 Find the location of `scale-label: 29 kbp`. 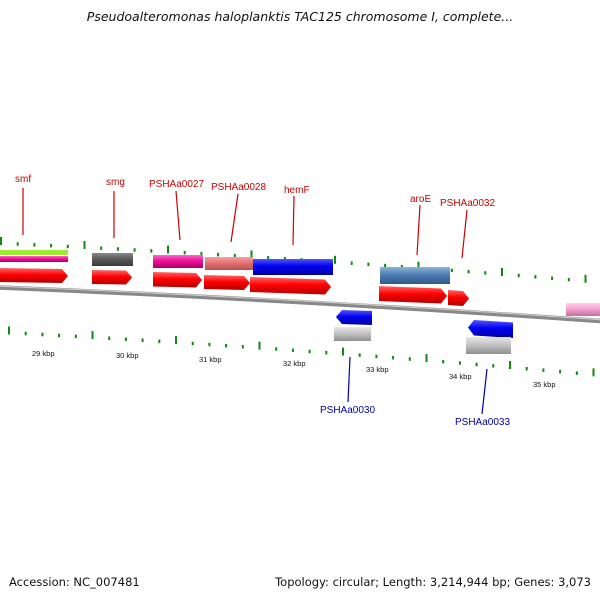

scale-label: 29 kbp is located at coordinates (43, 353).